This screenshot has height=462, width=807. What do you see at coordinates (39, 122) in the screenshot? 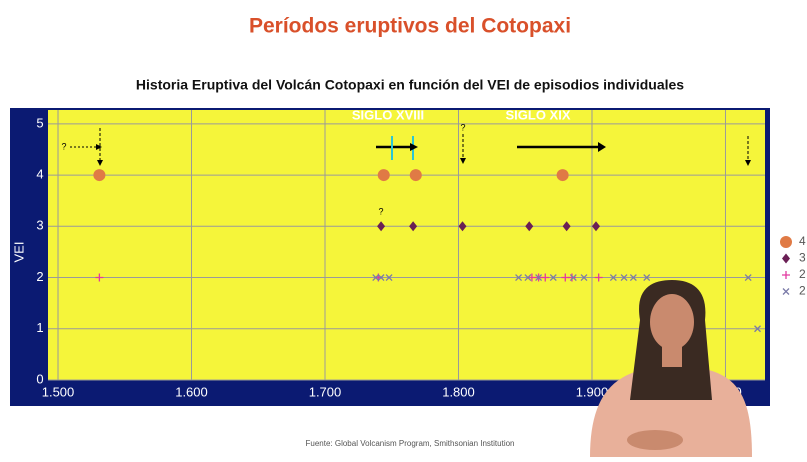
I see `y-tick-label: 5` at bounding box center [39, 122].